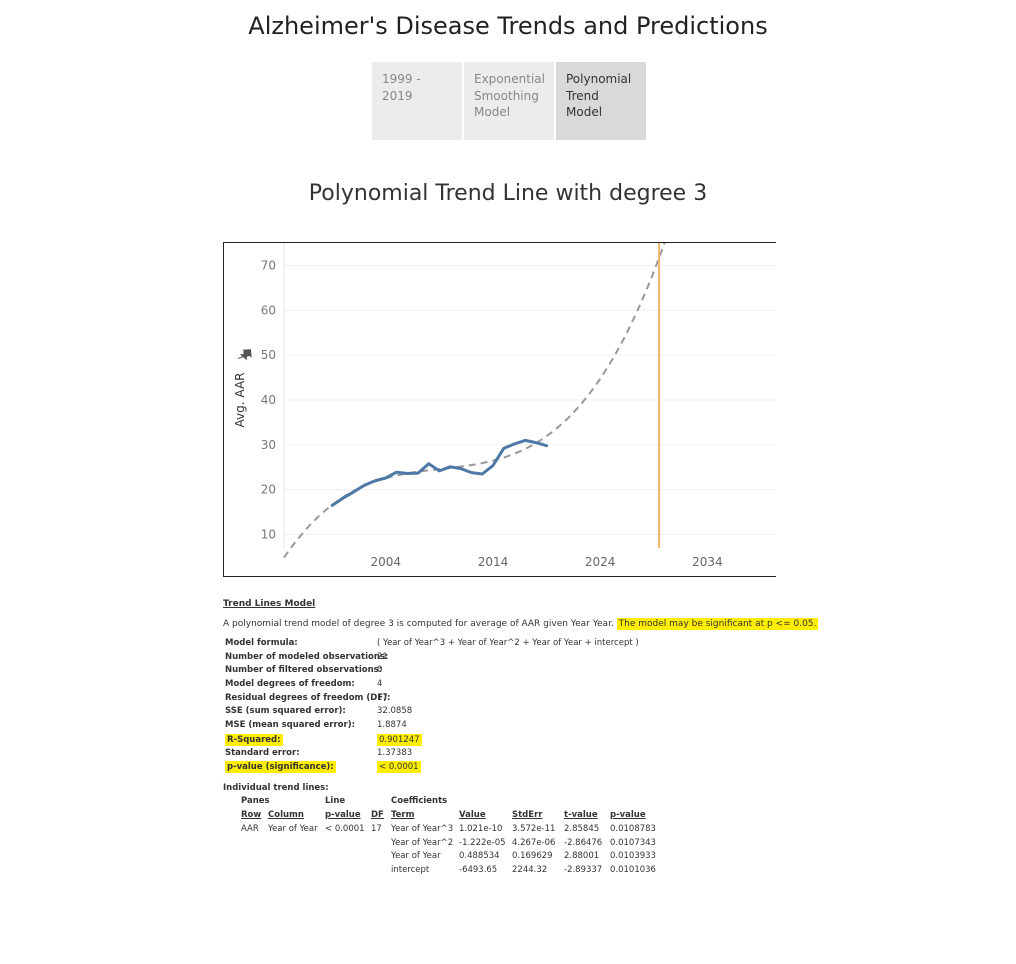 The width and height of the screenshot is (1016, 964). What do you see at coordinates (503, 768) in the screenshot?
I see `model-stat-row: p-value (significance): < 0.0001` at bounding box center [503, 768].